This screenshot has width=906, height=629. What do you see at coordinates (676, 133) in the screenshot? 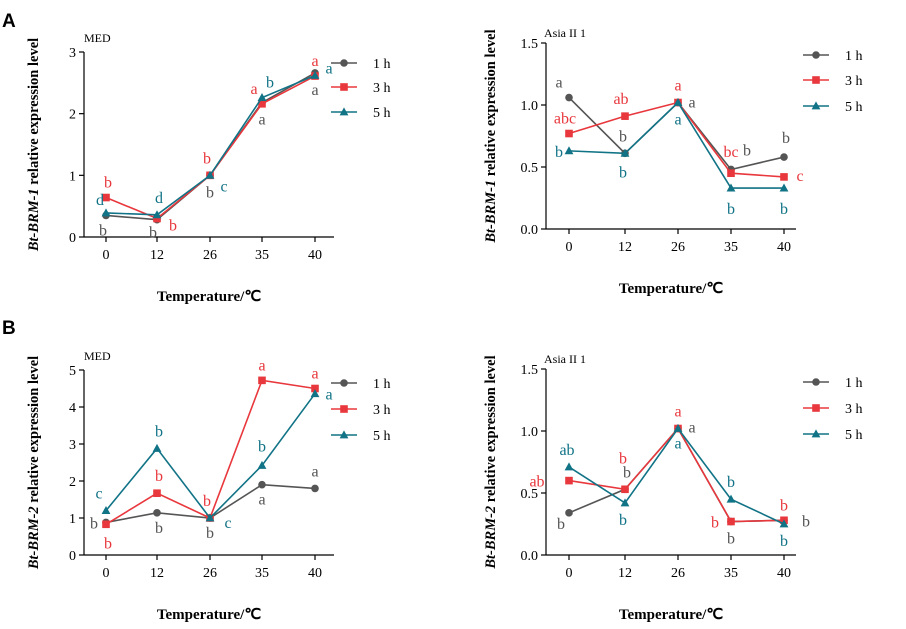
I see `series-line-1h` at bounding box center [676, 133].